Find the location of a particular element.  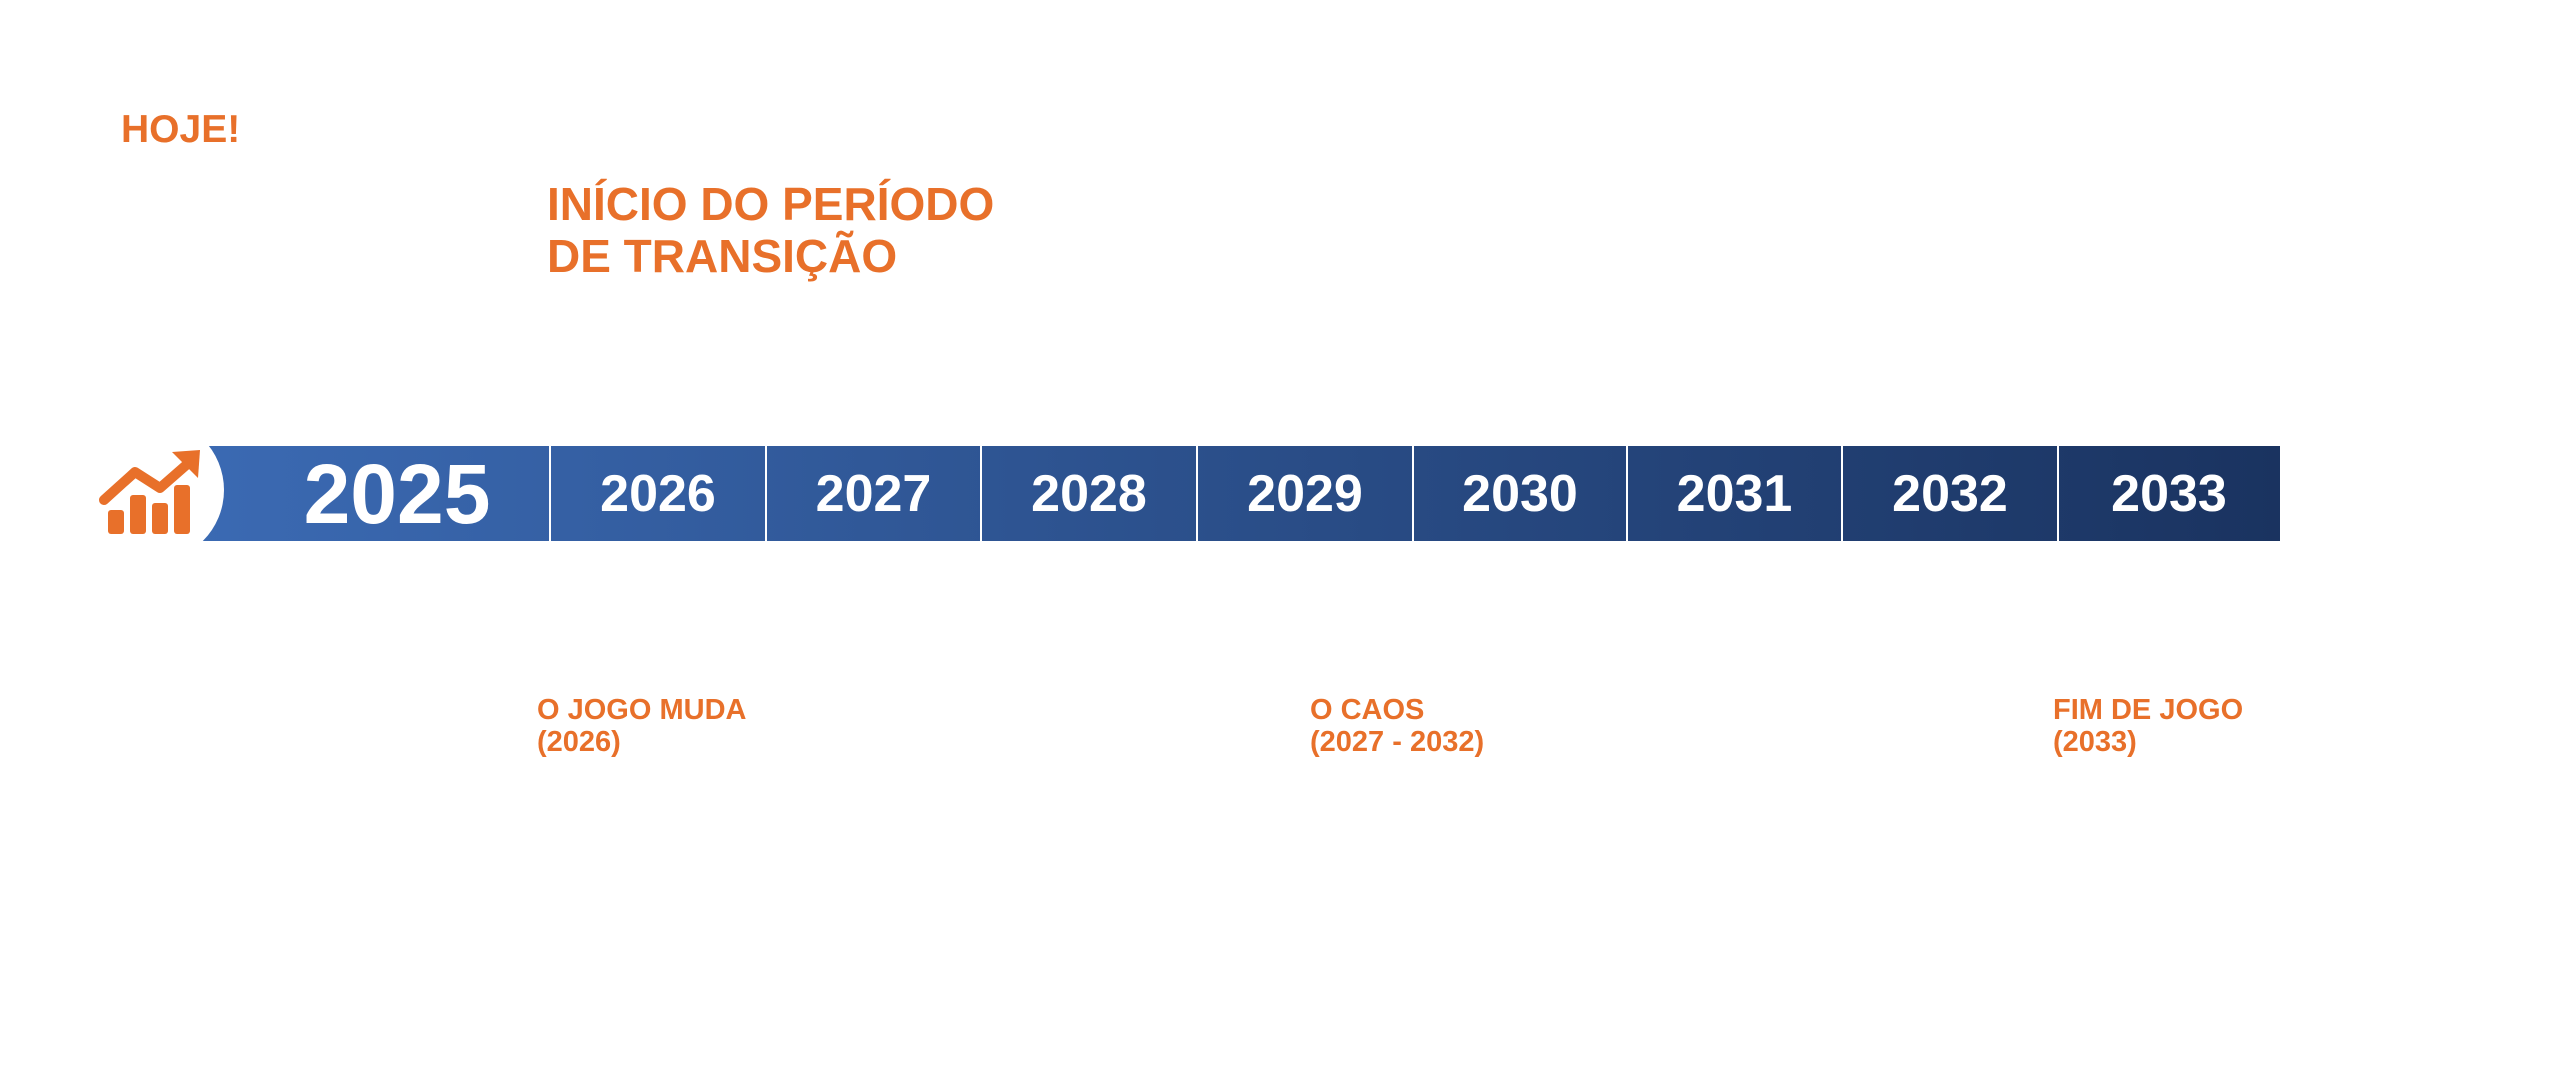

icon-circle is located at coordinates (152, 490).